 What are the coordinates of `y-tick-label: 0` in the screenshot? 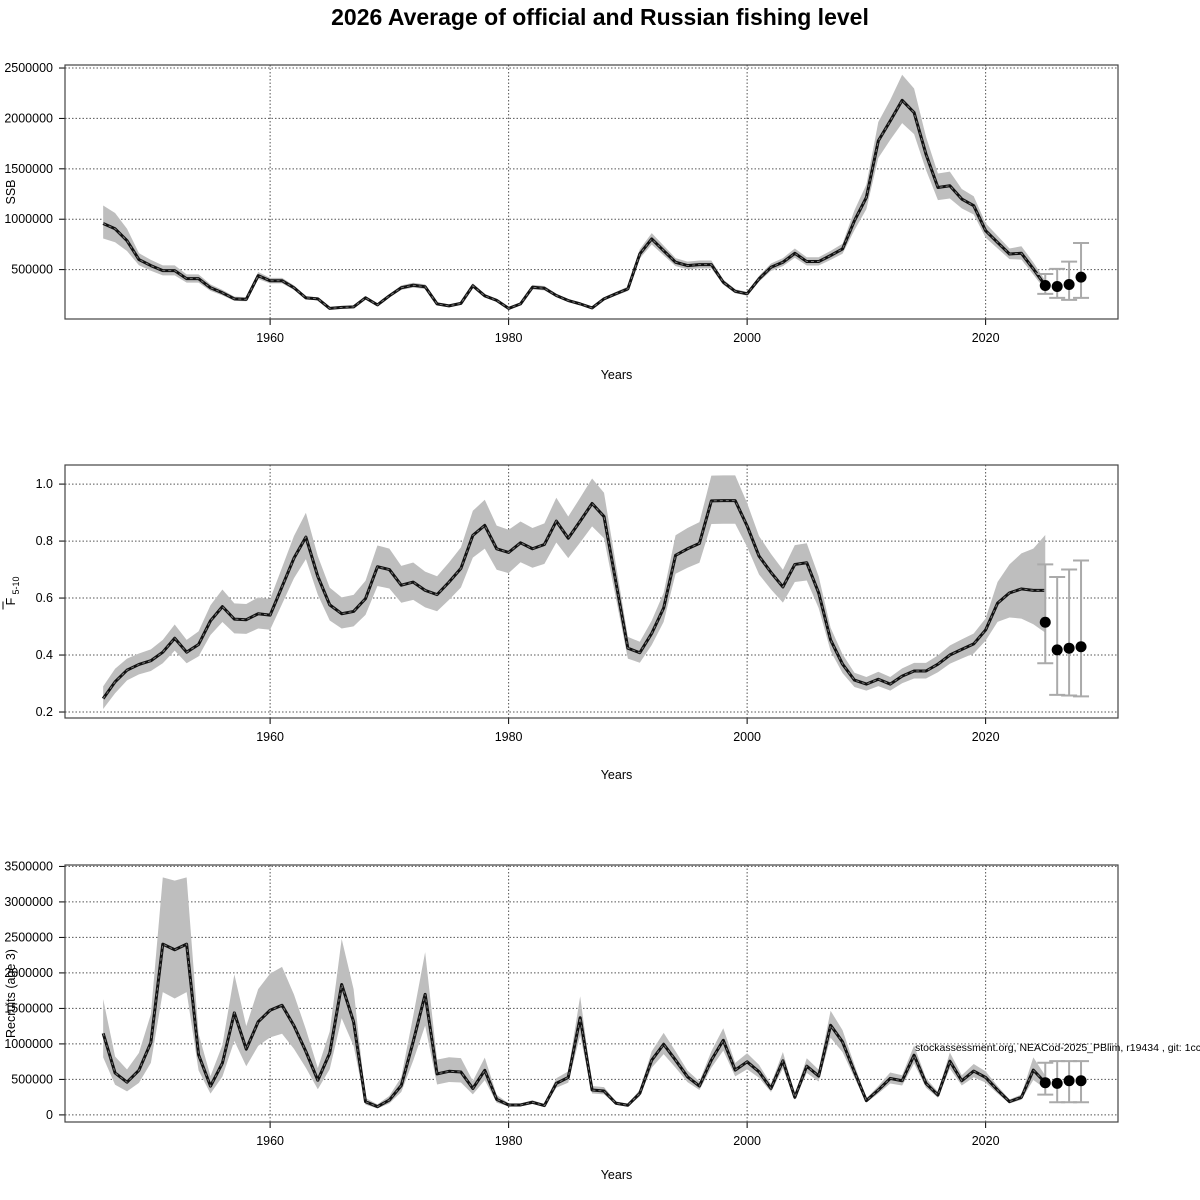 It's located at (49, 1115).